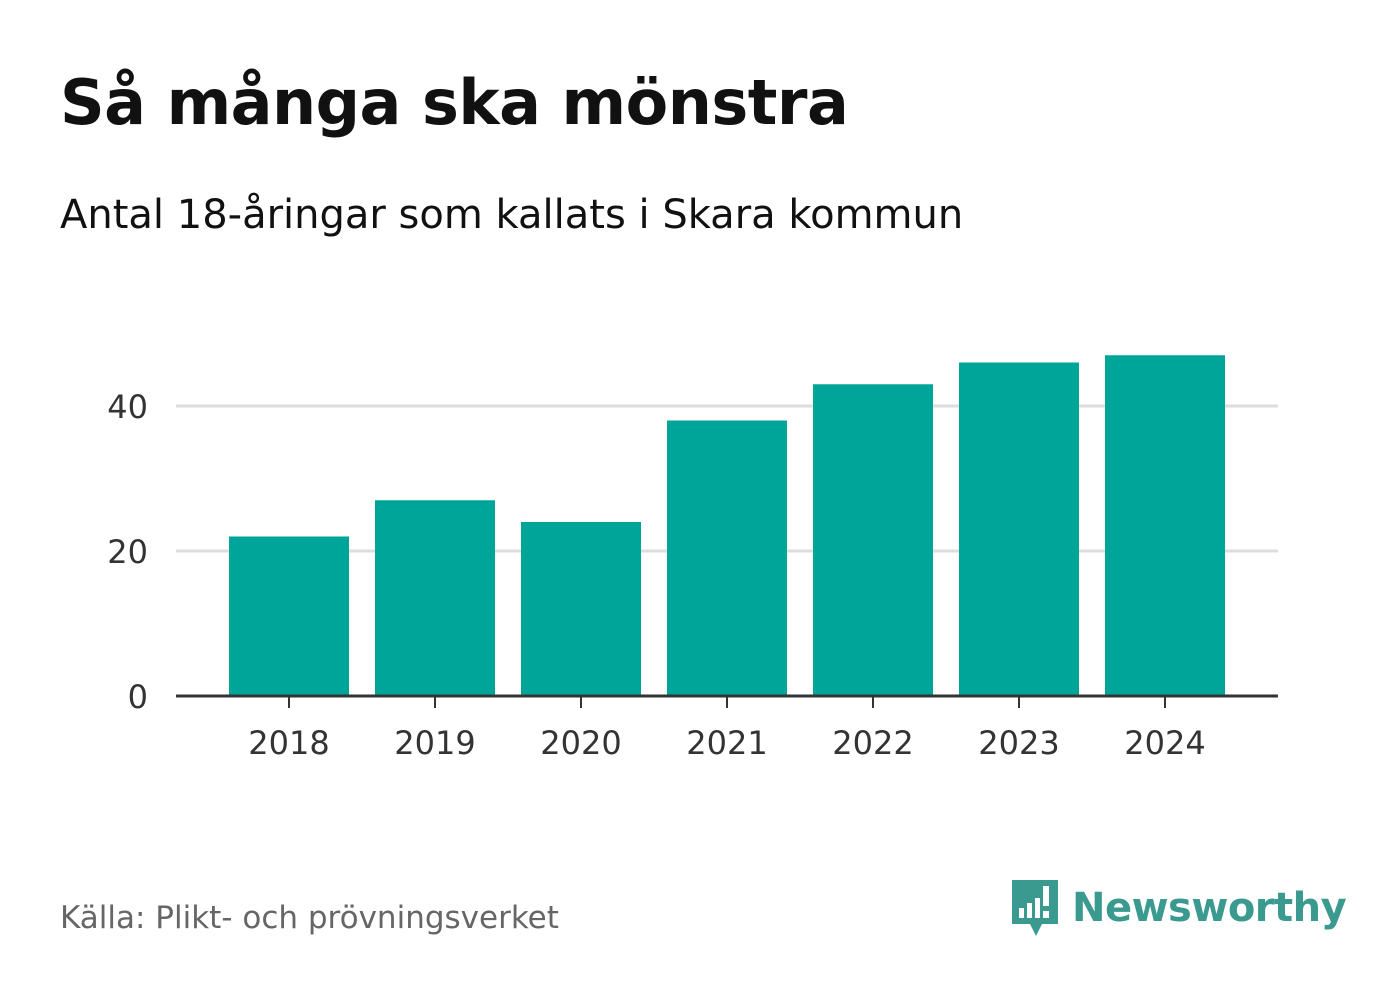 Image resolution: width=1382 pixels, height=999 pixels. What do you see at coordinates (1164, 743) in the screenshot?
I see `x-tick-label: 2024` at bounding box center [1164, 743].